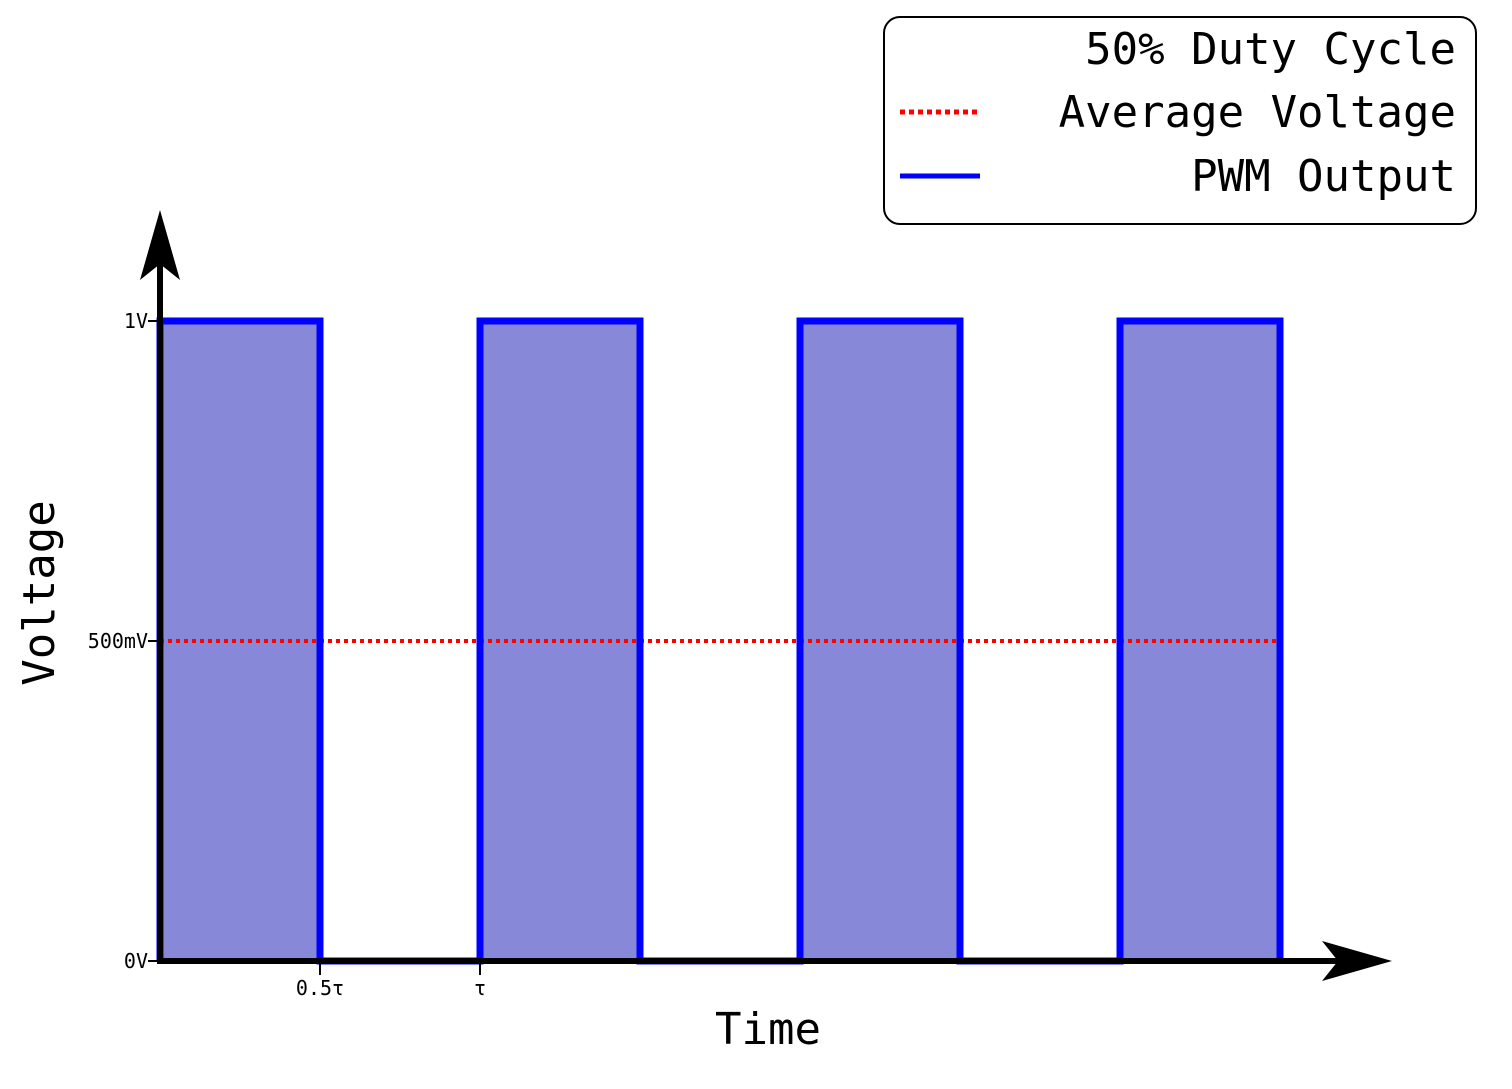 Image resolution: width=1512 pixels, height=1089 pixels. What do you see at coordinates (768, 1029) in the screenshot?
I see `x-axis-label: Time` at bounding box center [768, 1029].